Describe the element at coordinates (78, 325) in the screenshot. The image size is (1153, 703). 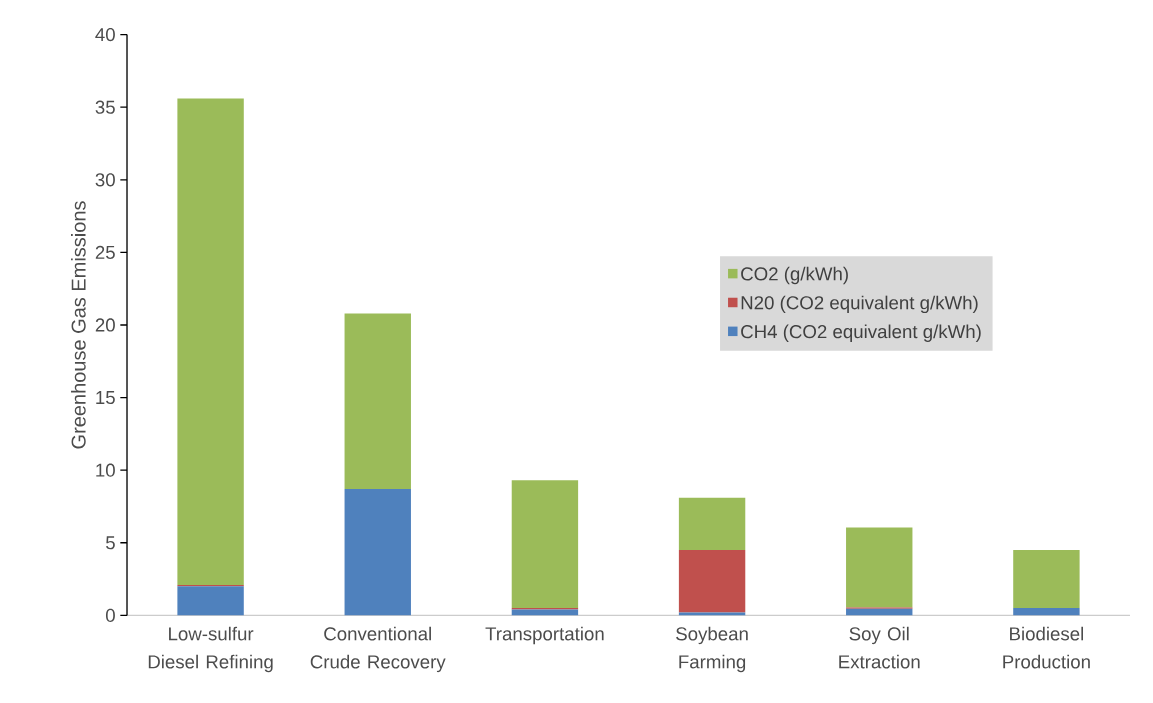
I see `y-axis-title: Greenhouse Gas Emissions` at that location.